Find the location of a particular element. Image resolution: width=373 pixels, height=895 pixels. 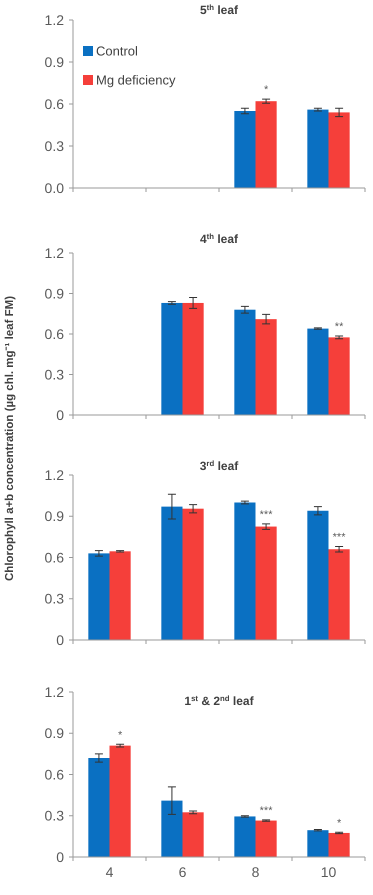

legend-label: Control is located at coordinates (117, 51).